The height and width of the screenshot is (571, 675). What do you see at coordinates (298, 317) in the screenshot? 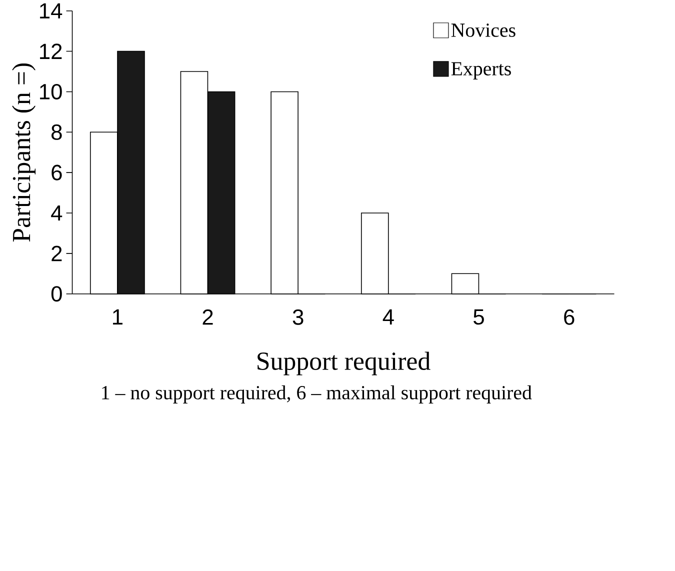
I see `x-tick-label: 3` at bounding box center [298, 317].